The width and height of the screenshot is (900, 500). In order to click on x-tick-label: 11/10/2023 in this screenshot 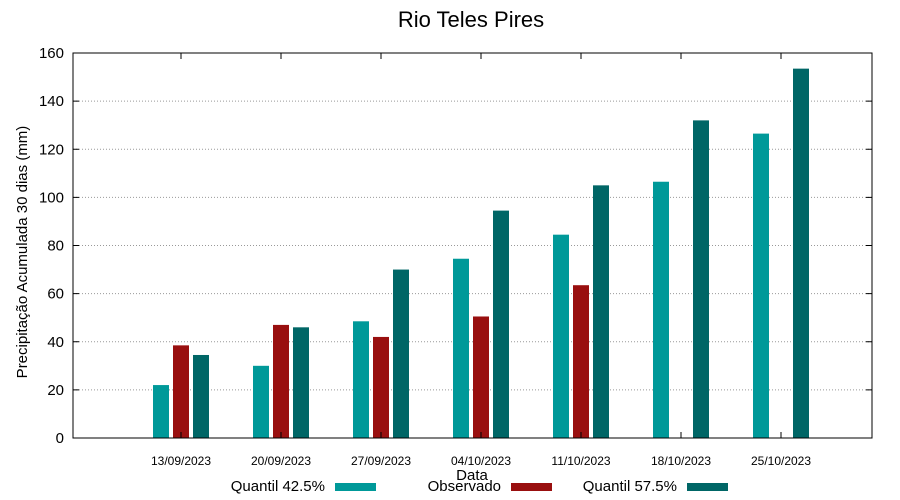, I will do `click(580, 461)`.